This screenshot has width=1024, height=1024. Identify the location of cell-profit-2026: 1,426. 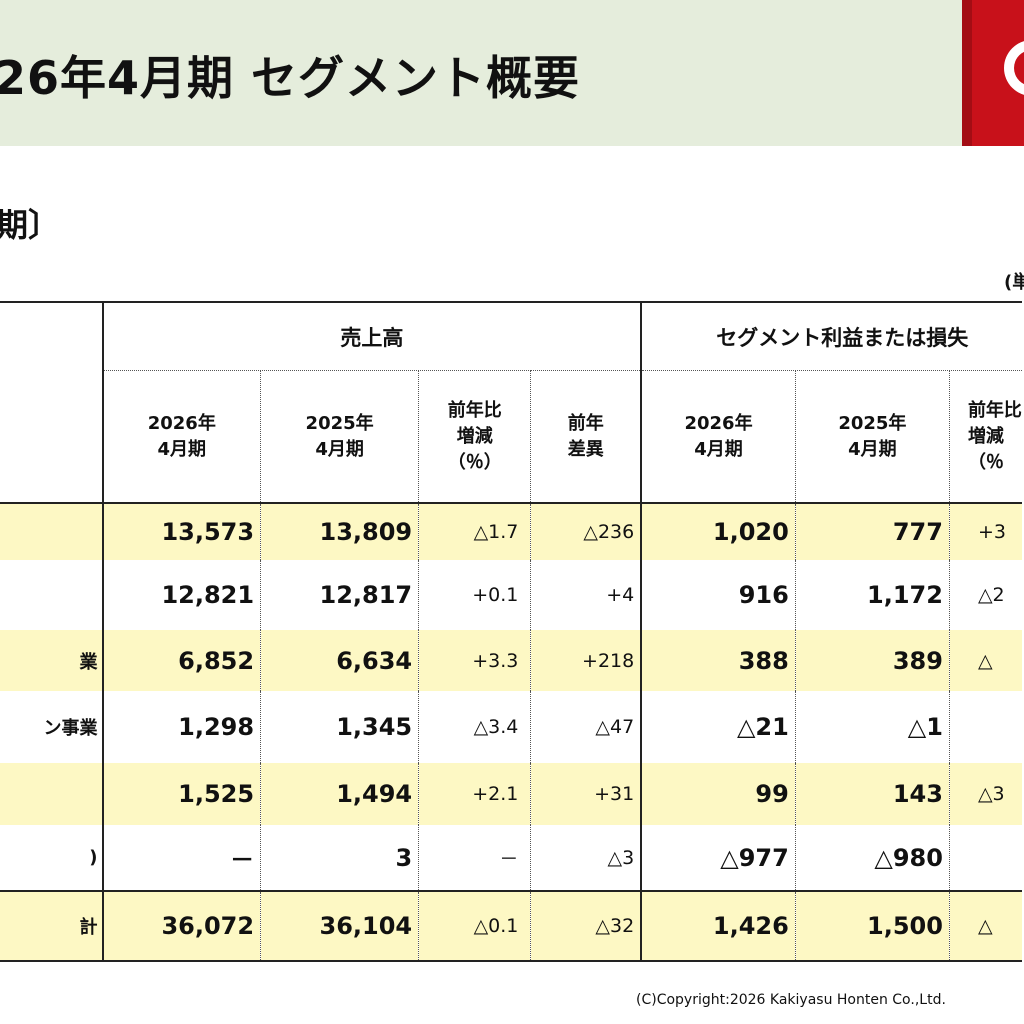
(718, 926).